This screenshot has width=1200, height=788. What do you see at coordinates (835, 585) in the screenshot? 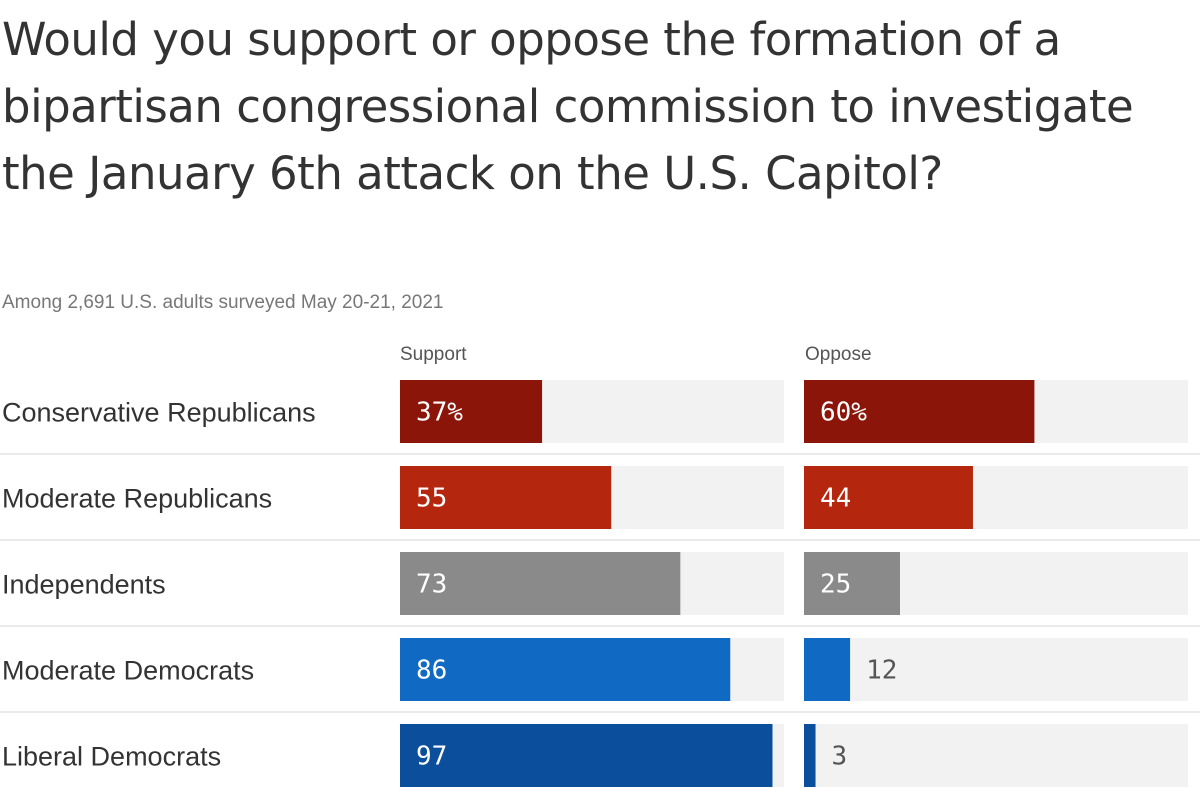
I see `data-label: 25` at bounding box center [835, 585].